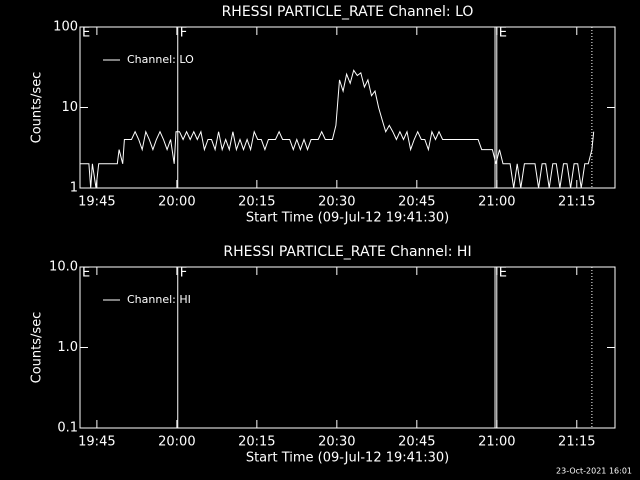 The height and width of the screenshot is (480, 640). I want to click on chart-title: RHESSI PARTICLE_RATE Channel: HI, so click(347, 252).